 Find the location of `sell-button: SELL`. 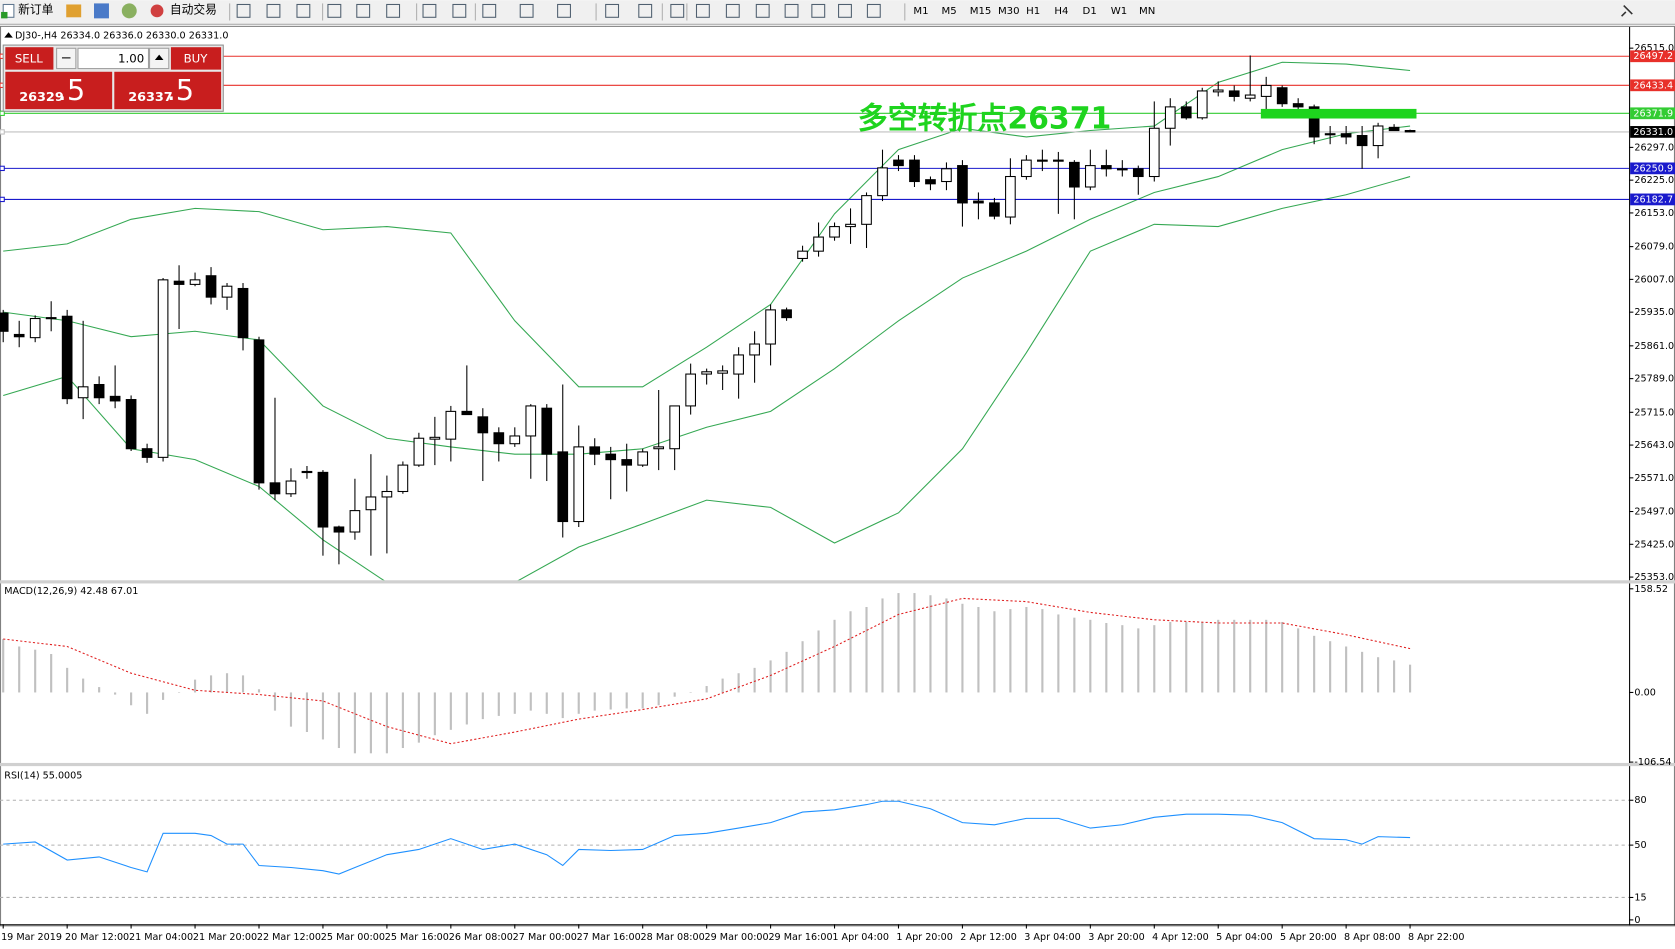

sell-button: SELL is located at coordinates (29, 58).